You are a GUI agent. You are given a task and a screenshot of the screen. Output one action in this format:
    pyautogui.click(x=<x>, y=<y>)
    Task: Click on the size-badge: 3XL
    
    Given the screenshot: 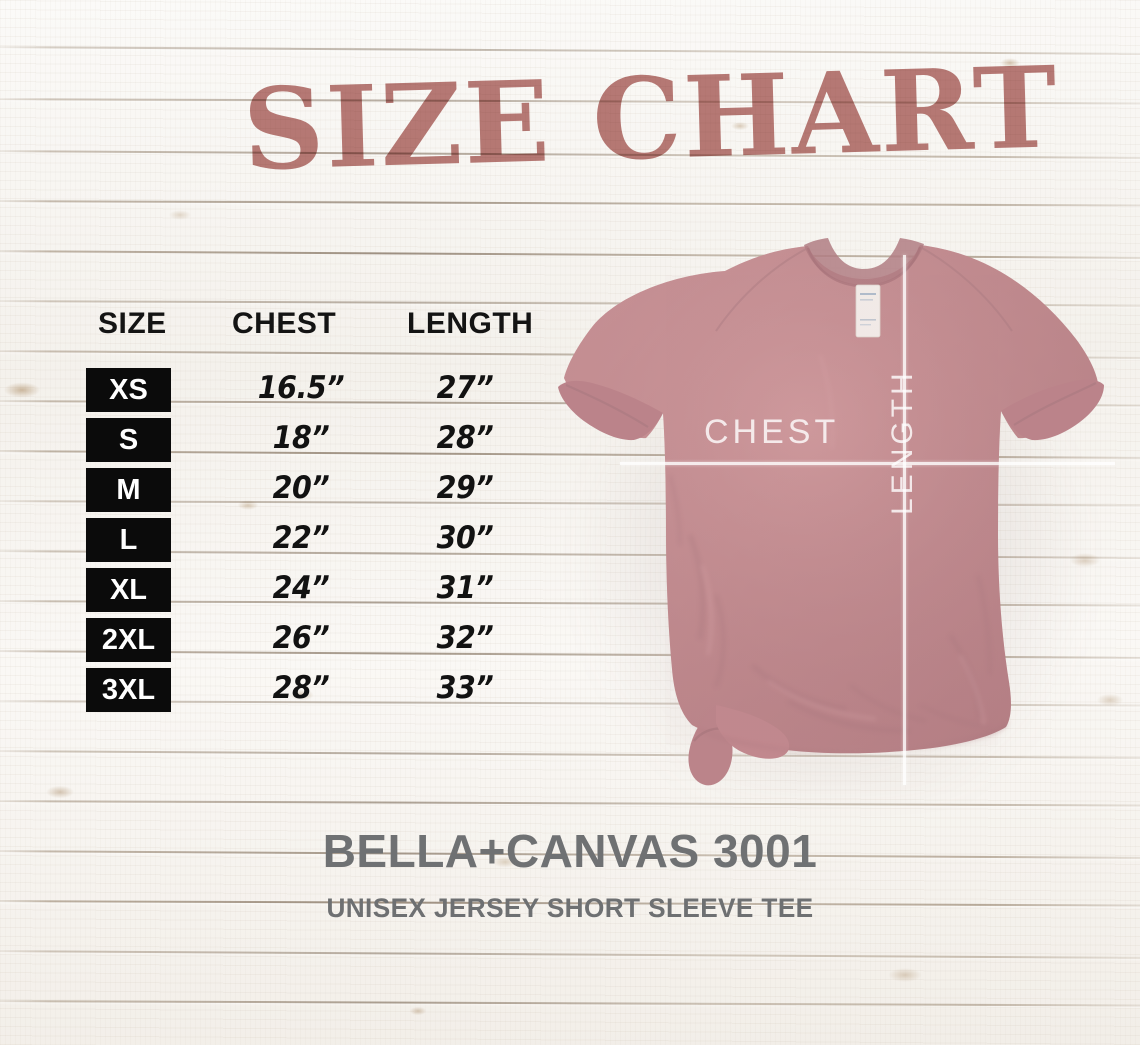 What is the action you would take?
    pyautogui.click(x=128, y=690)
    